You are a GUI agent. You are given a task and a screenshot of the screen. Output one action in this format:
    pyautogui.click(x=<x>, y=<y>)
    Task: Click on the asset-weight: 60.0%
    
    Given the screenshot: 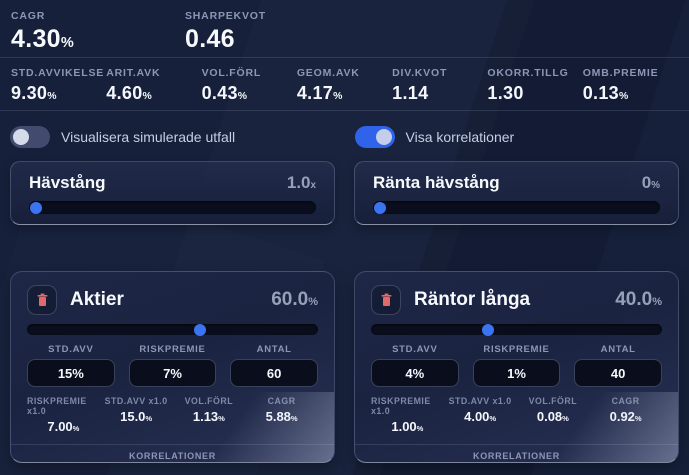 What is the action you would take?
    pyautogui.click(x=294, y=299)
    